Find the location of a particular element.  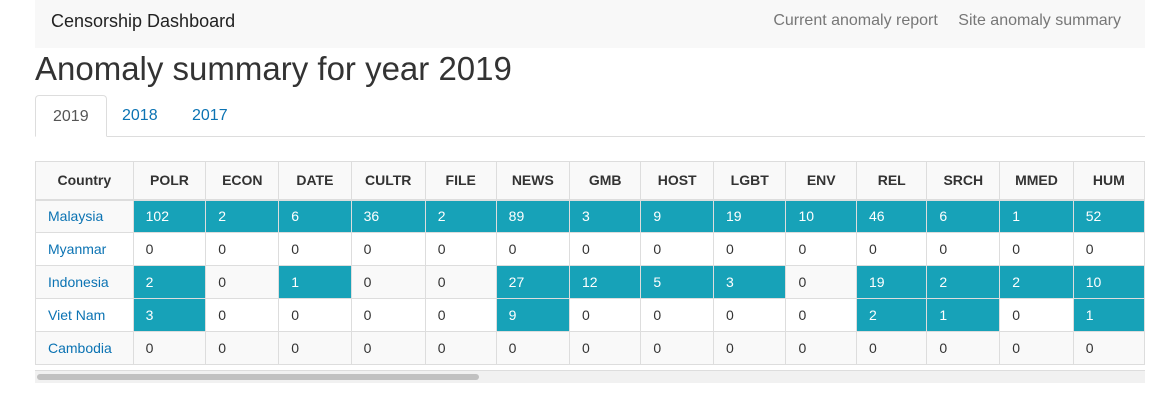

table-row: Myanmar 0 0 0 0 0 0 0 0 0 0 0 0 0 0 is located at coordinates (590, 249).